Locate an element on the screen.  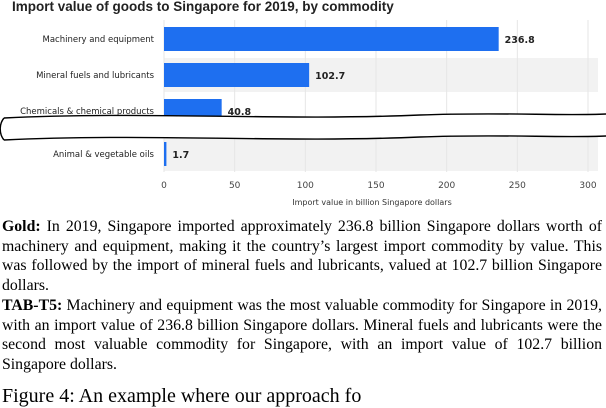
x-tick-label: 0 is located at coordinates (164, 186).